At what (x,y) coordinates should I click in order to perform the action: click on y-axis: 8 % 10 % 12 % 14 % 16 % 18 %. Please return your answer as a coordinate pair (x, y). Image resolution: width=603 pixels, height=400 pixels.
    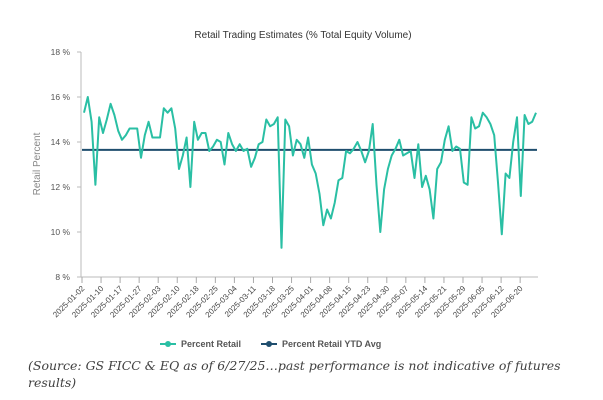
    Looking at the image, I should click on (66, 164).